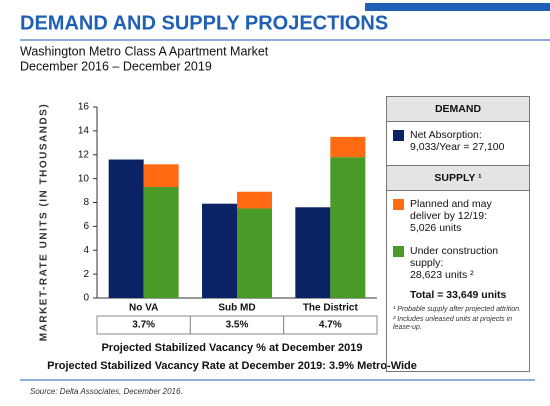  I want to click on vacancy-value: 3.7%, so click(143, 325).